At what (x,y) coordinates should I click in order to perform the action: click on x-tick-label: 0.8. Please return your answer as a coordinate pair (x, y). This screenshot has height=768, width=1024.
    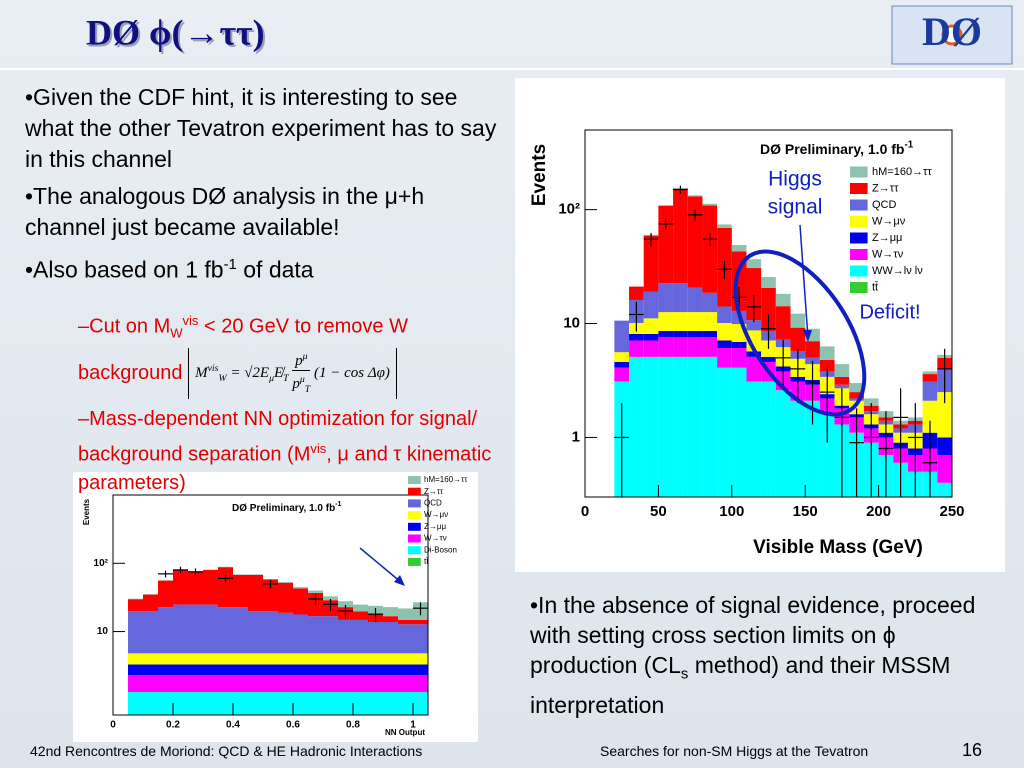
    Looking at the image, I should click on (353, 725).